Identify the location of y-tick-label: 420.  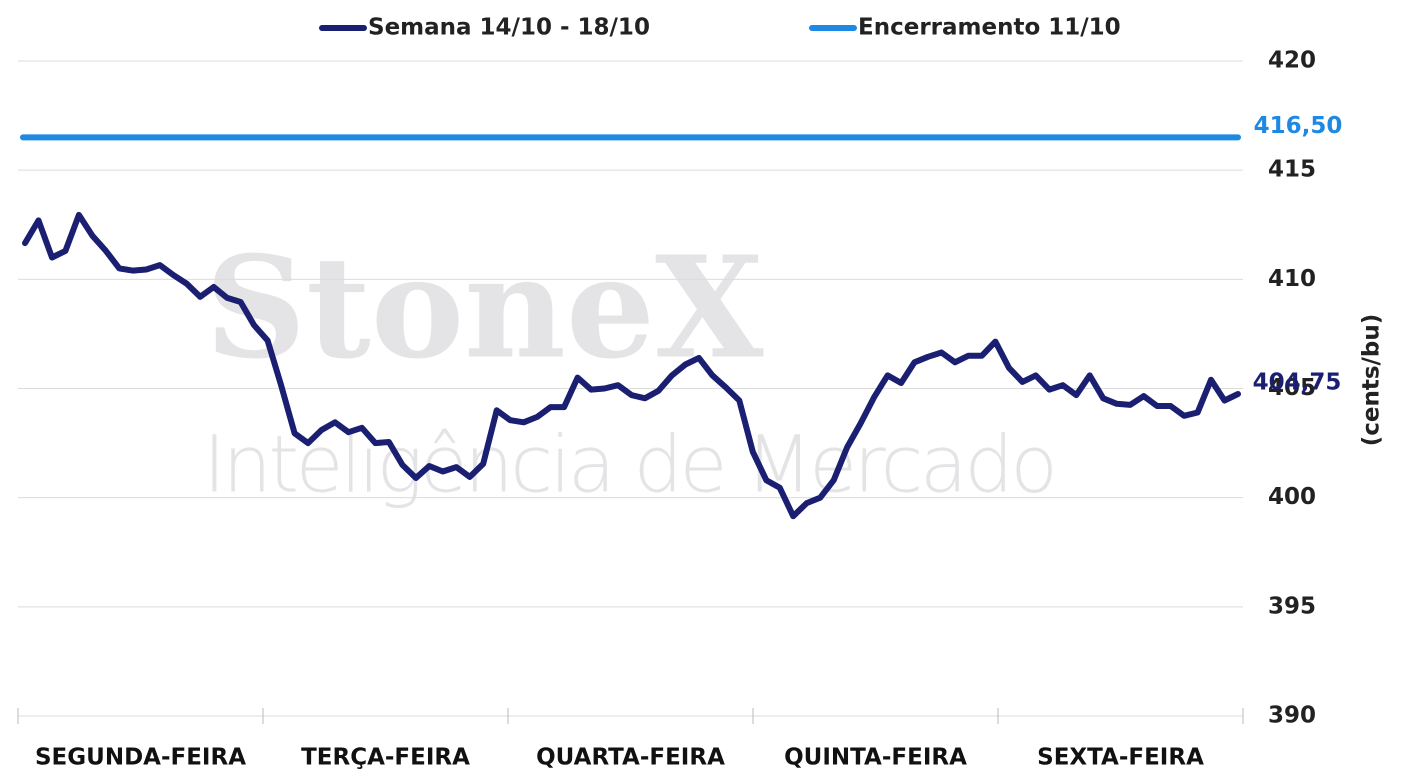
(1292, 61).